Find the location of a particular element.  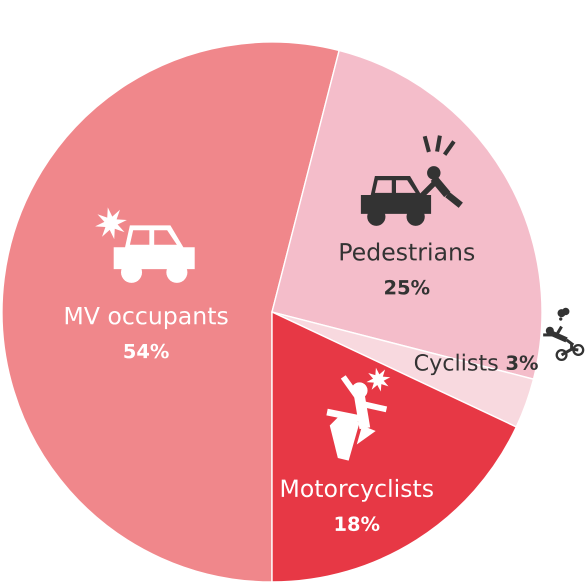

data-label: 25% is located at coordinates (407, 287).